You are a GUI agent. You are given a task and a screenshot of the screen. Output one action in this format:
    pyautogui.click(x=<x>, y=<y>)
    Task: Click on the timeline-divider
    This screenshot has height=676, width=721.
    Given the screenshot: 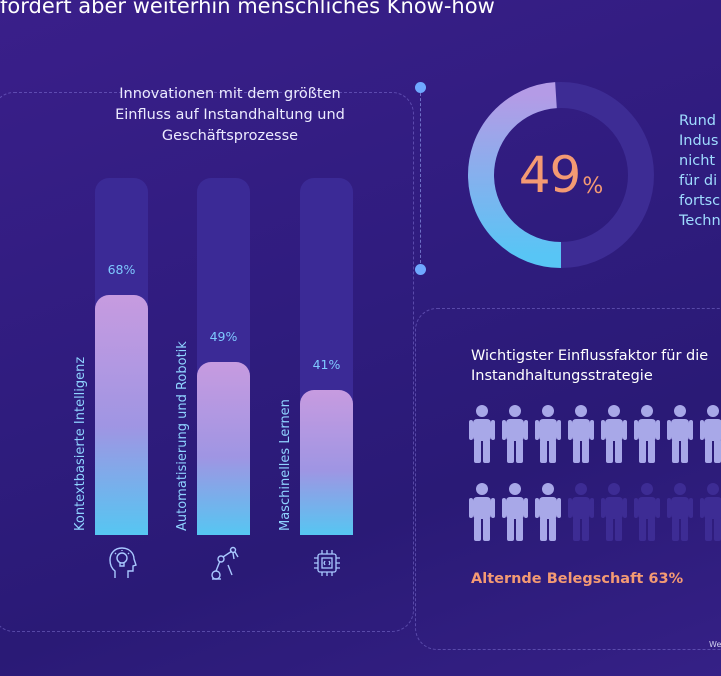 What is the action you would take?
    pyautogui.click(x=420, y=178)
    